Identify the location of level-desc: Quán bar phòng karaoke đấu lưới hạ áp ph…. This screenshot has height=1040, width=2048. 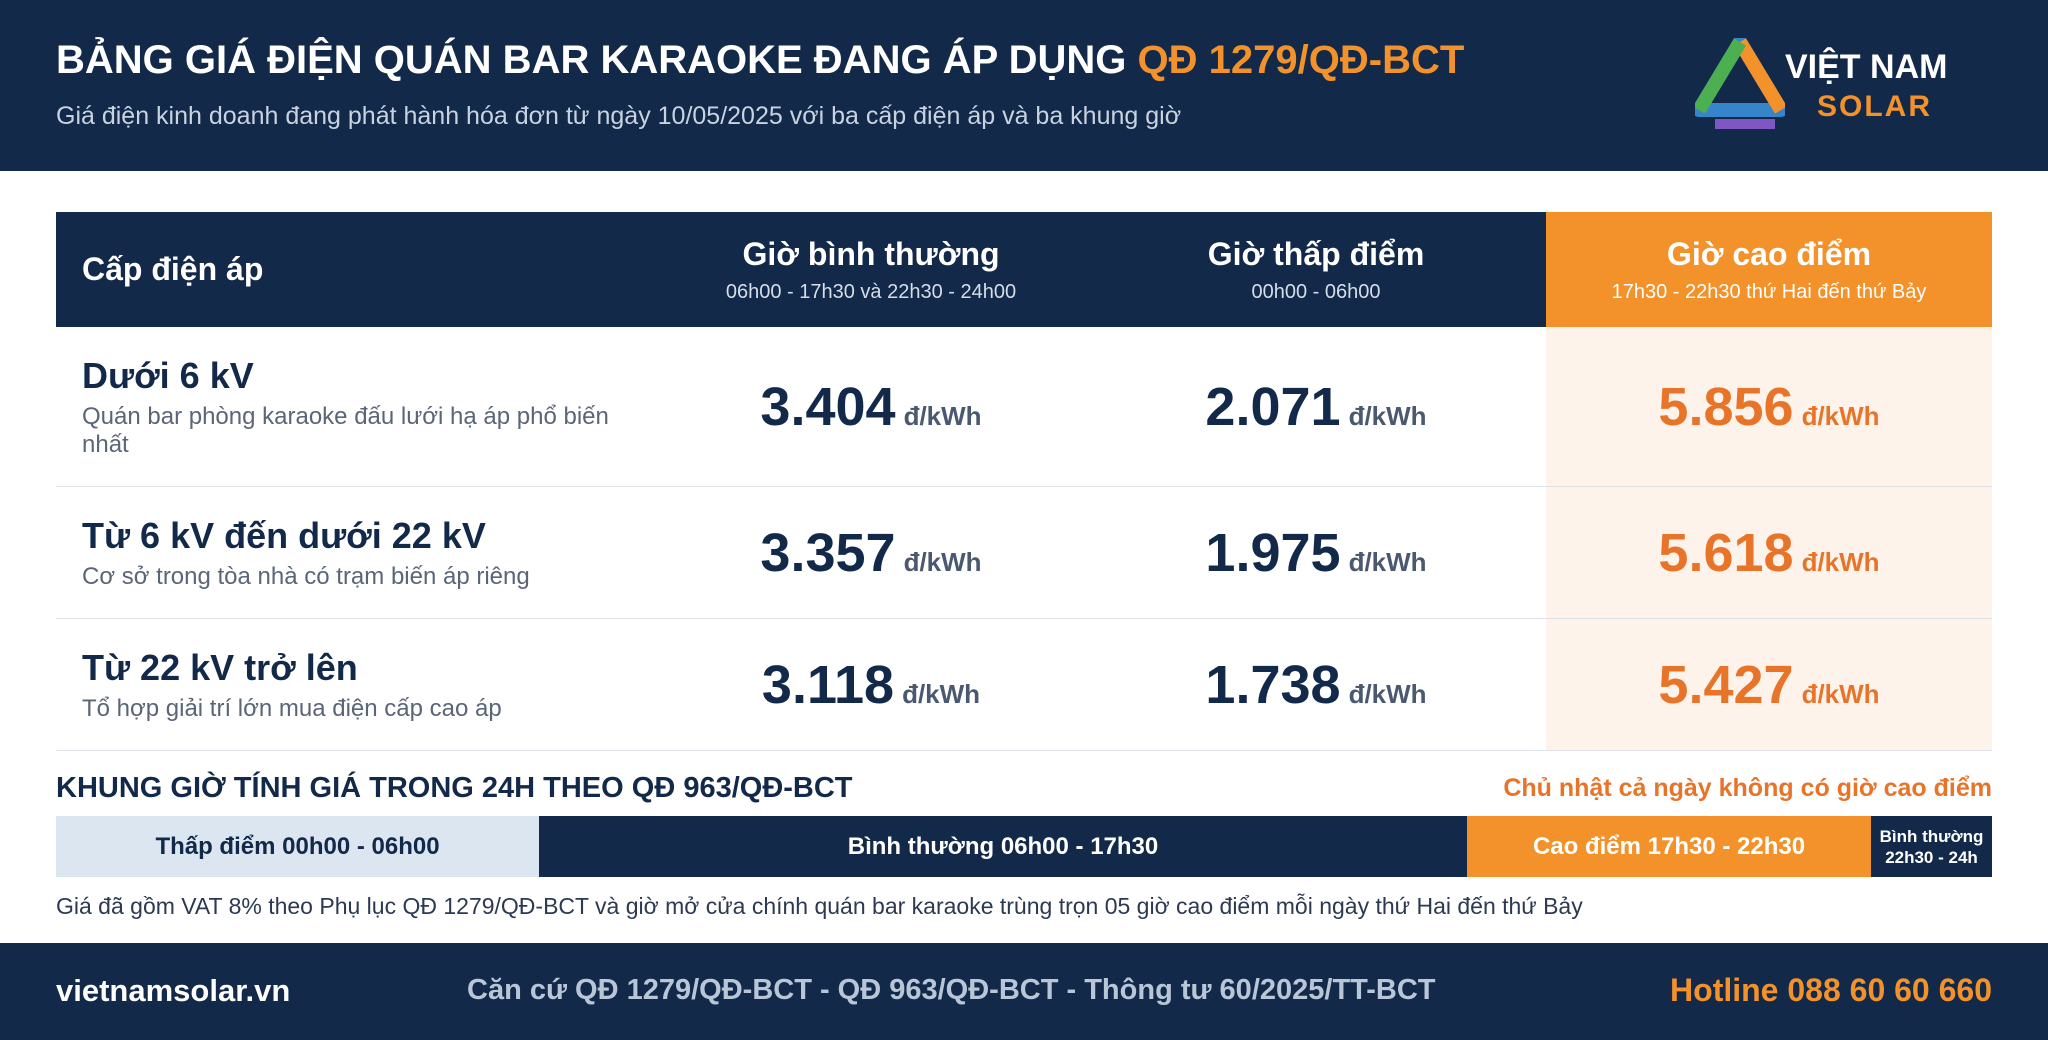
(345, 430).